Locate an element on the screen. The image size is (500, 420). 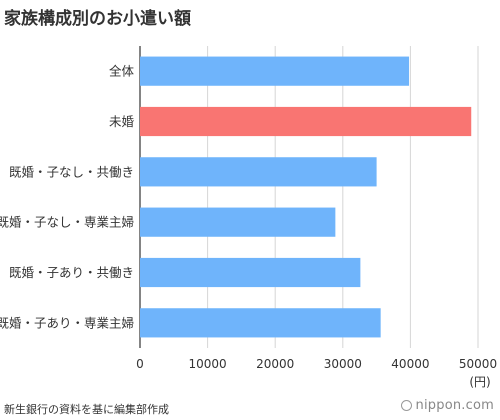
x-tick-label: 0 is located at coordinates (140, 364).